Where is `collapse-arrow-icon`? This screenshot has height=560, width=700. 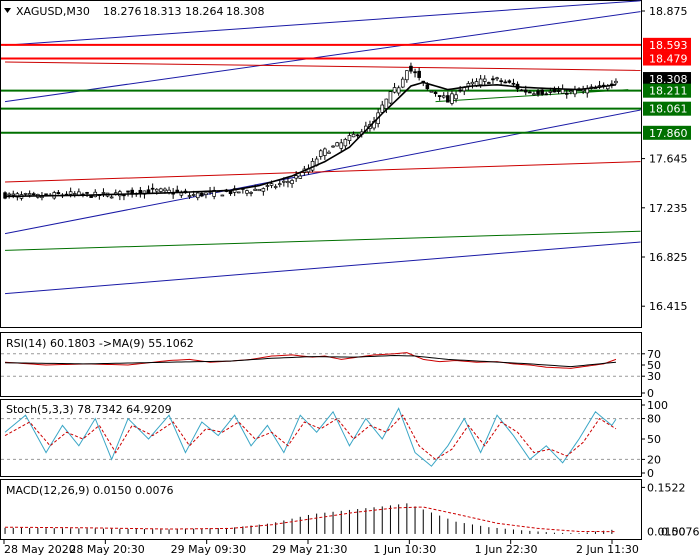
collapse-arrow-icon is located at coordinates (7, 10).